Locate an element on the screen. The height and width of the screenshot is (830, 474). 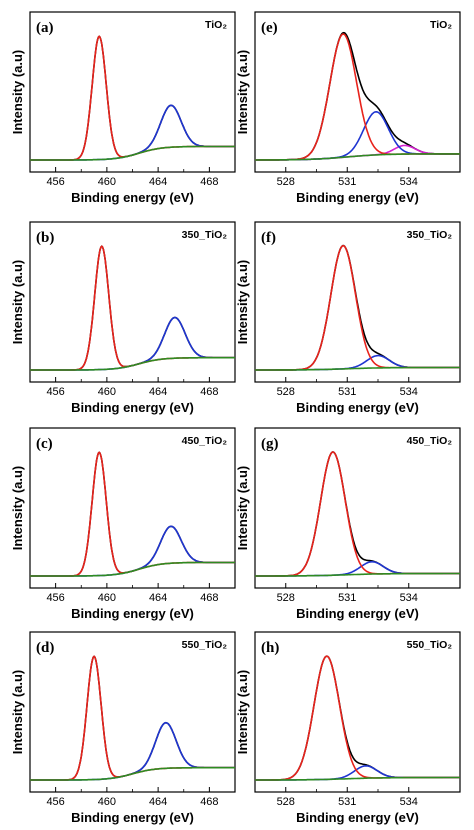
panel-f-sample-label: 350_TiO₂ is located at coordinates (430, 235).